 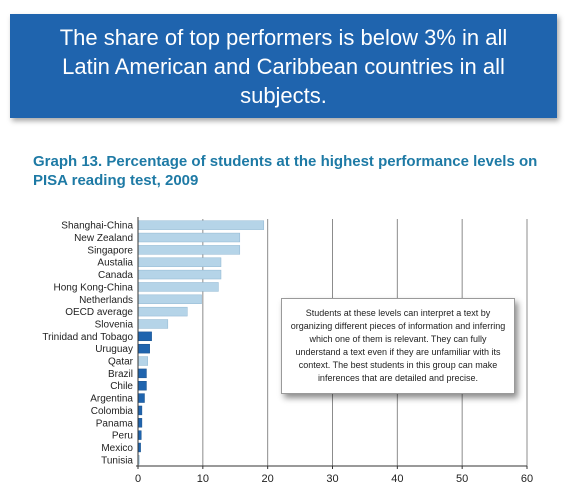 I want to click on category-label: Qatar, so click(x=121, y=362).